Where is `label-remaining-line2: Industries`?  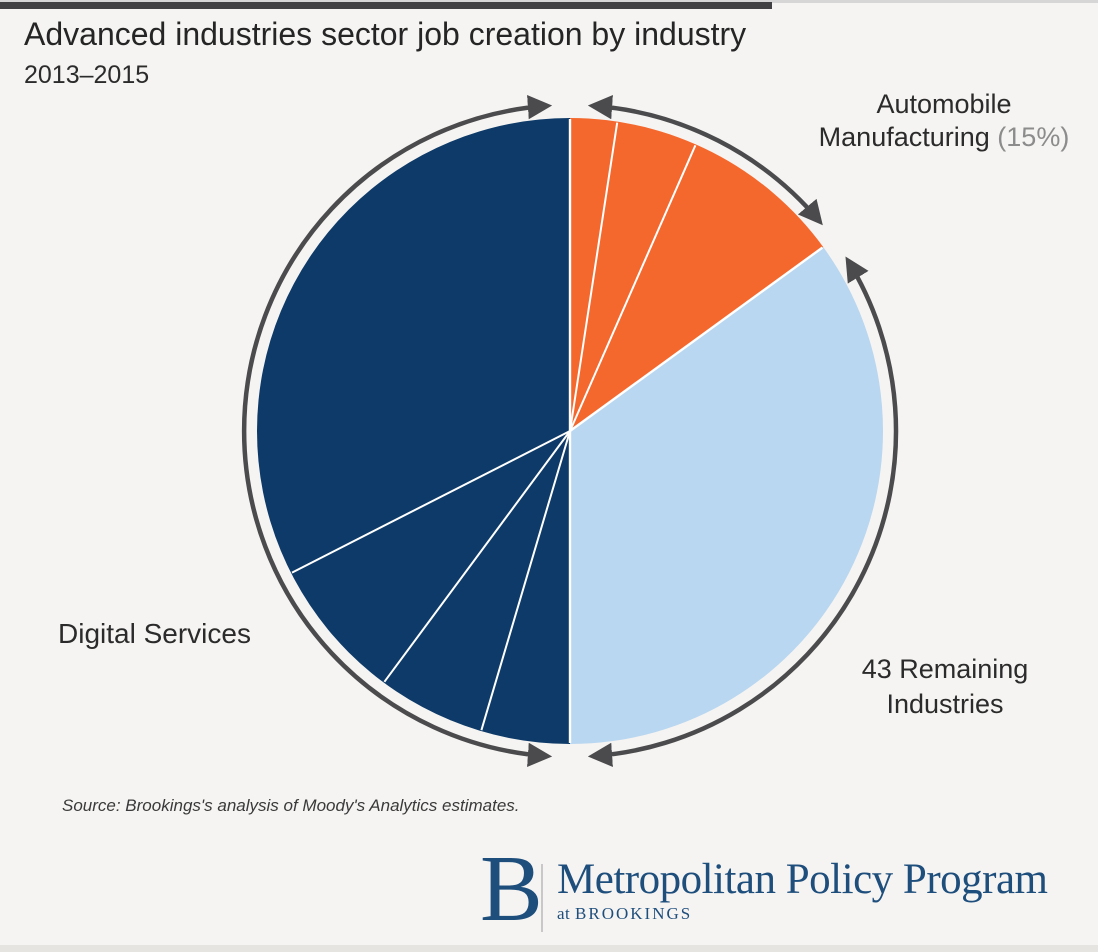
label-remaining-line2: Industries is located at coordinates (945, 704).